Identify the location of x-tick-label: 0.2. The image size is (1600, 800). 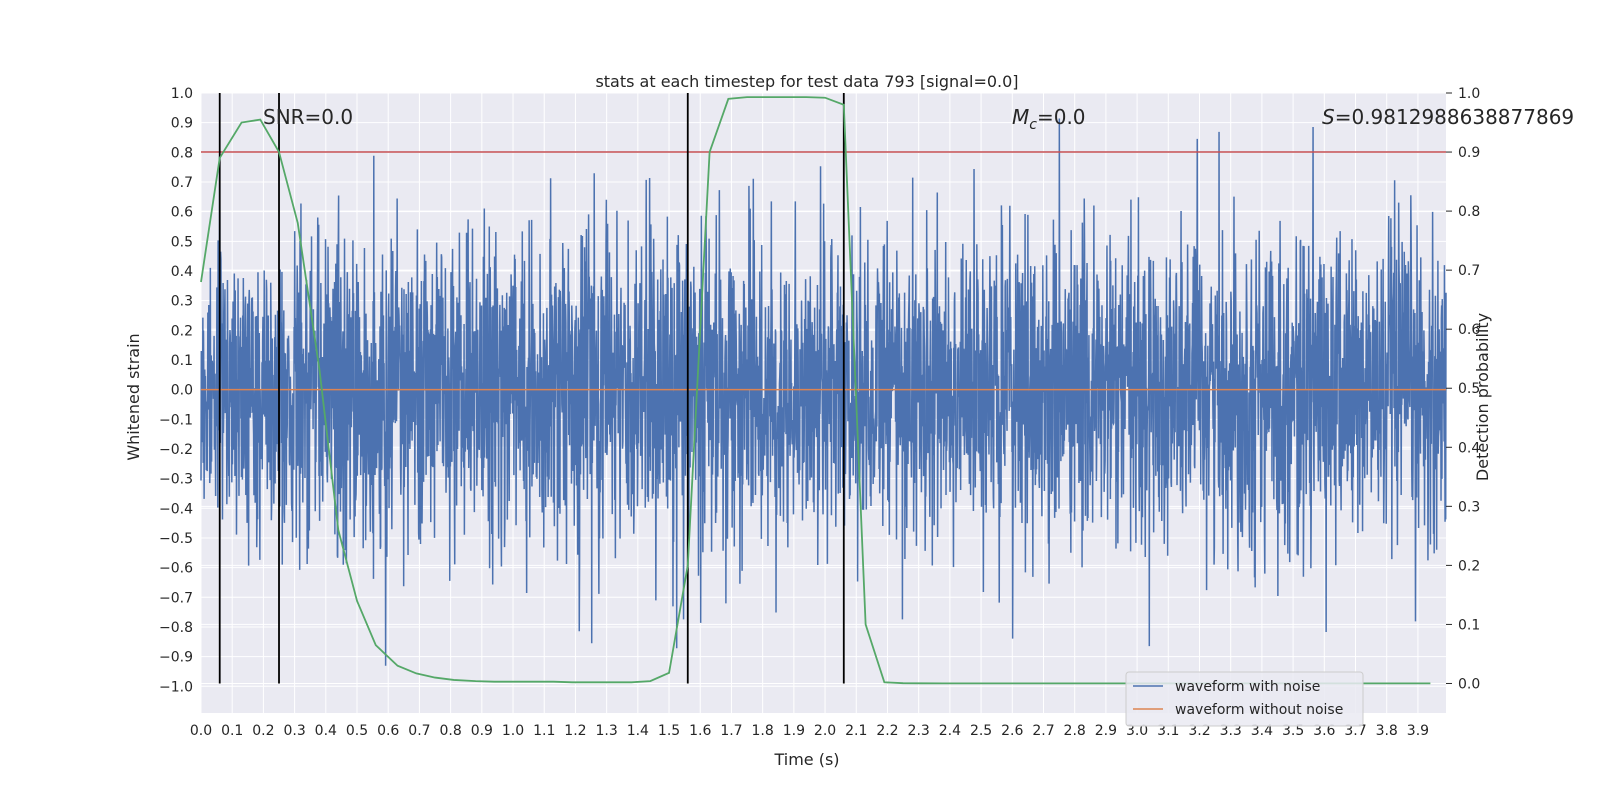
(263, 731).